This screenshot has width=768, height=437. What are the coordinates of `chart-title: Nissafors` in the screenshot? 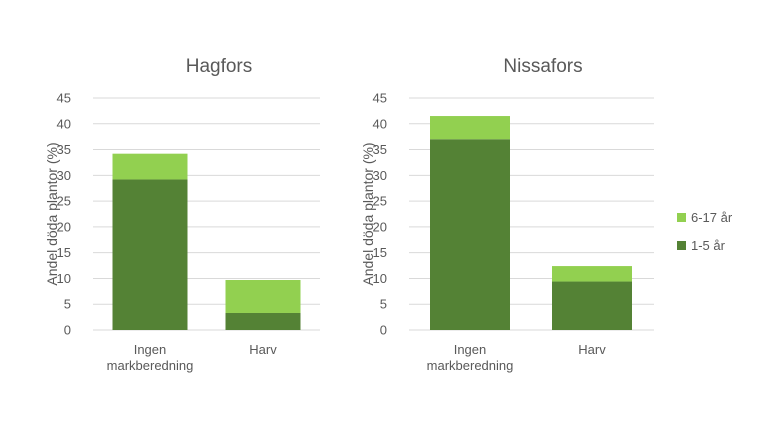 It's located at (542, 66).